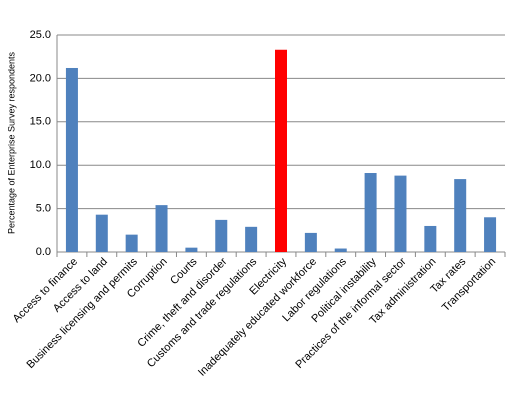 This screenshot has height=417, width=507. What do you see at coordinates (40, 78) in the screenshot?
I see `y-tick-label: 20.0` at bounding box center [40, 78].